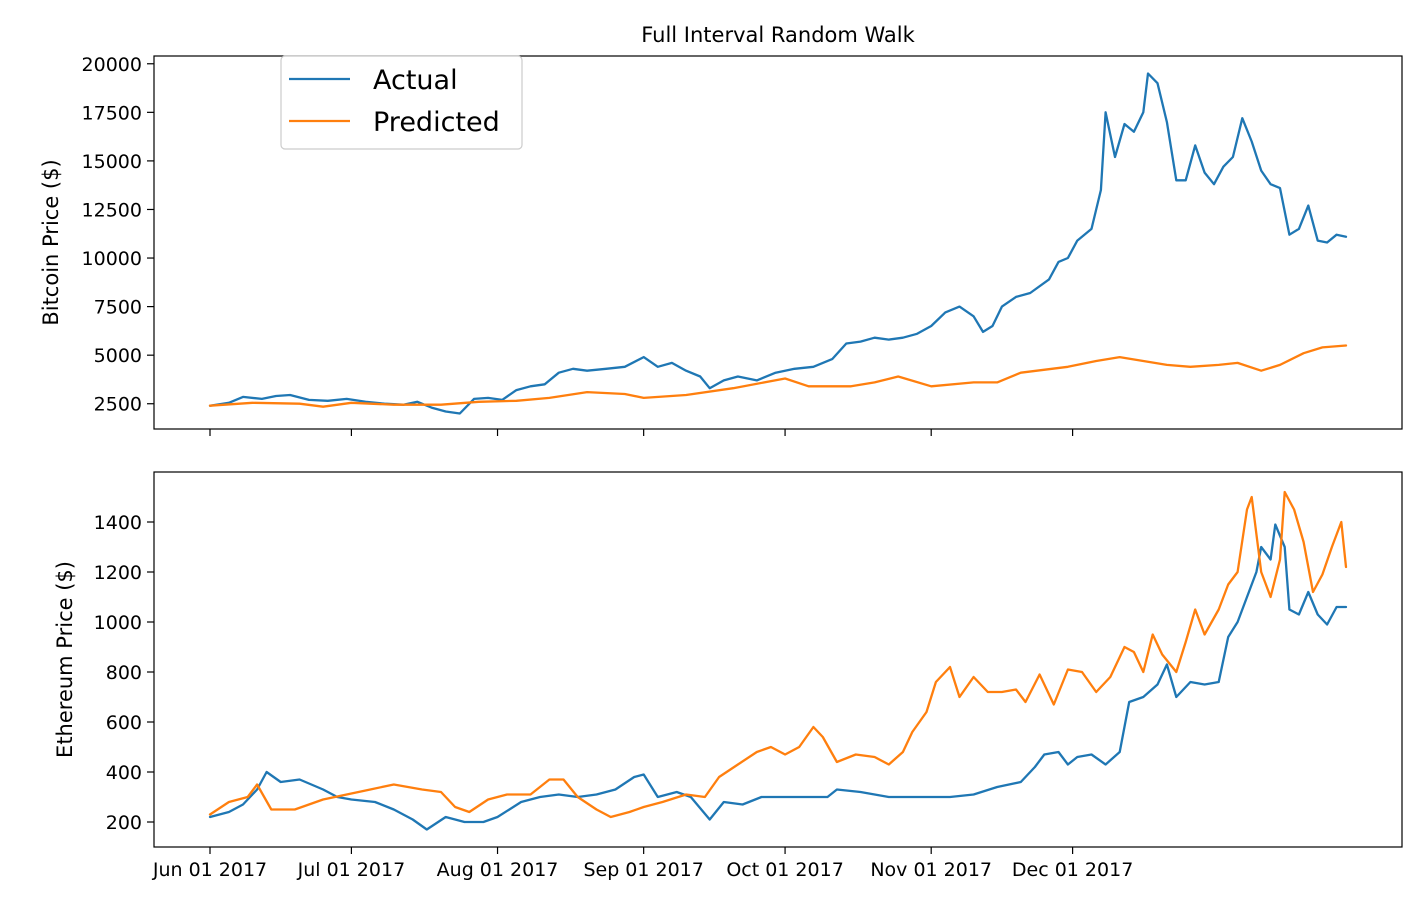  I want to click on y-tick-label: 10000, so click(112, 259).